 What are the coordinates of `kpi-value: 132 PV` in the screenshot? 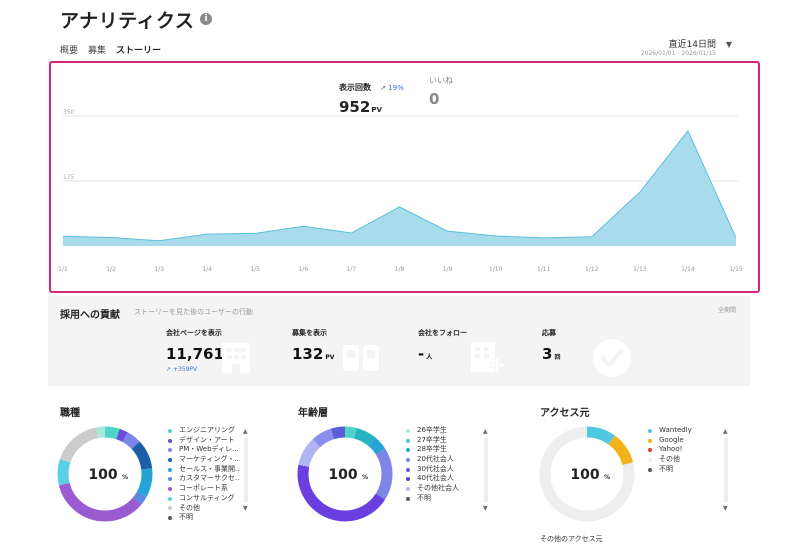 It's located at (313, 354).